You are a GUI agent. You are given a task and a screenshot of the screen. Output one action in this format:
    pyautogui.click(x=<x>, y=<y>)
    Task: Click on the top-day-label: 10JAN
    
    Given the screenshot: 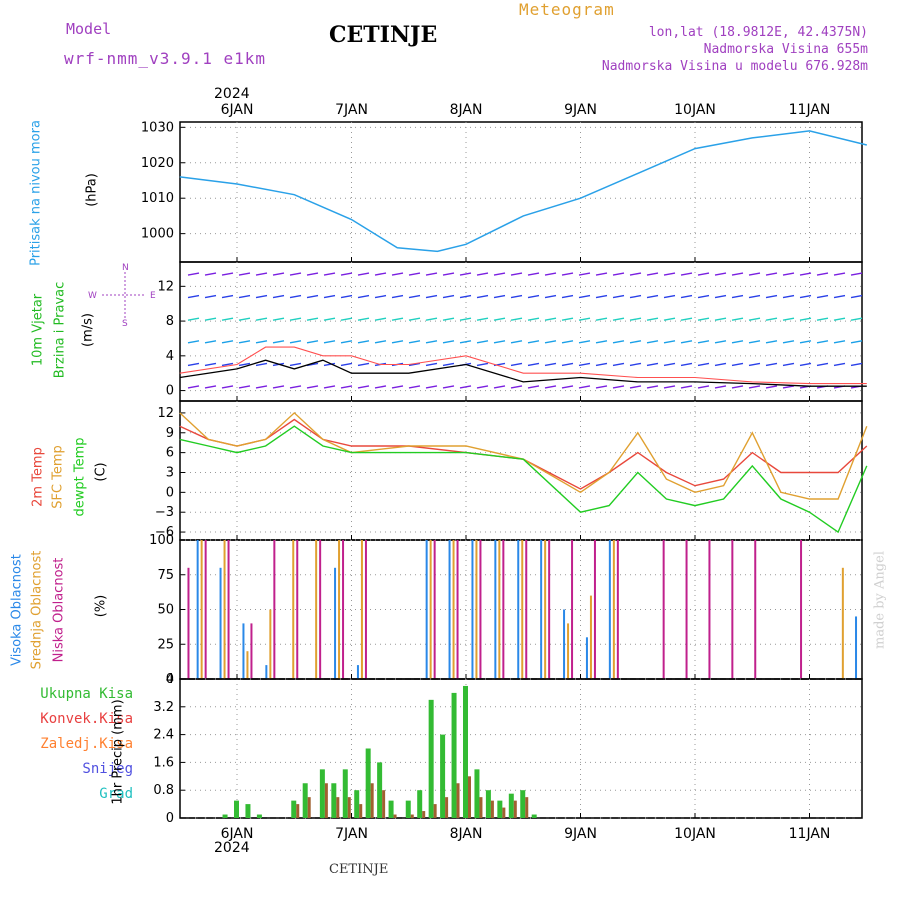 What is the action you would take?
    pyautogui.click(x=695, y=110)
    